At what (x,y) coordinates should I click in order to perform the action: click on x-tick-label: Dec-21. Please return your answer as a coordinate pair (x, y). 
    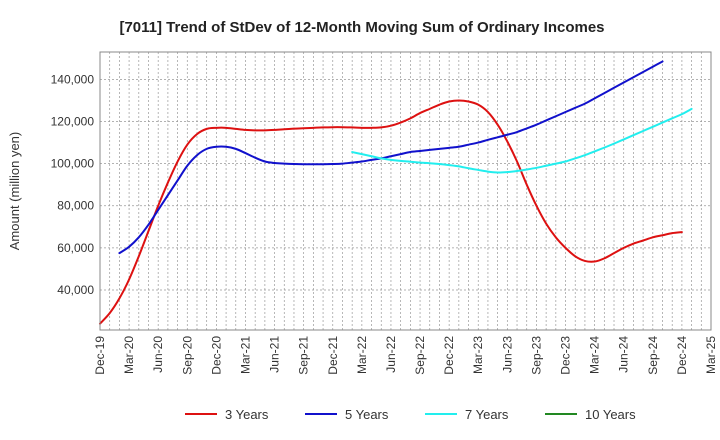
    Looking at the image, I should click on (333, 355).